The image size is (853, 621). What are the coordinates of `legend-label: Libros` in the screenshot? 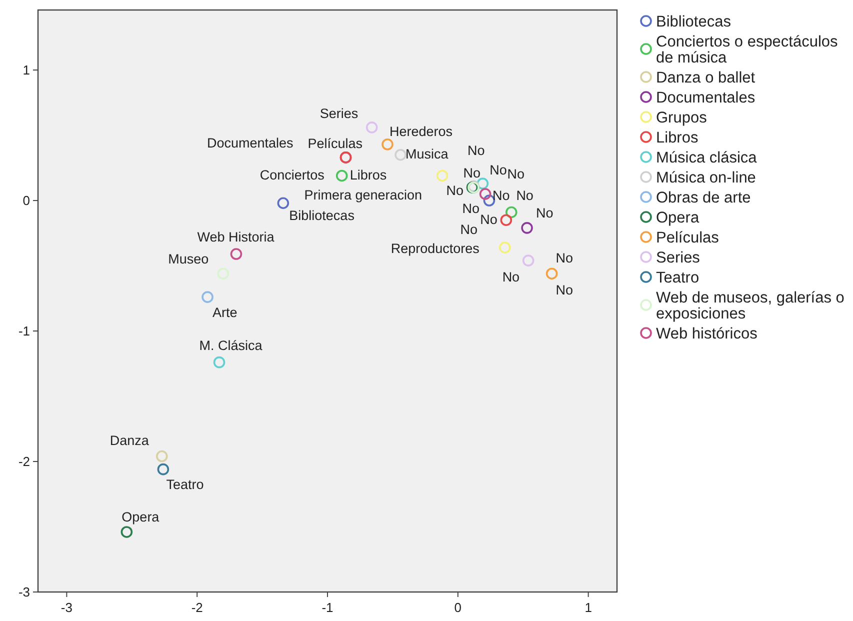 It's located at (677, 137).